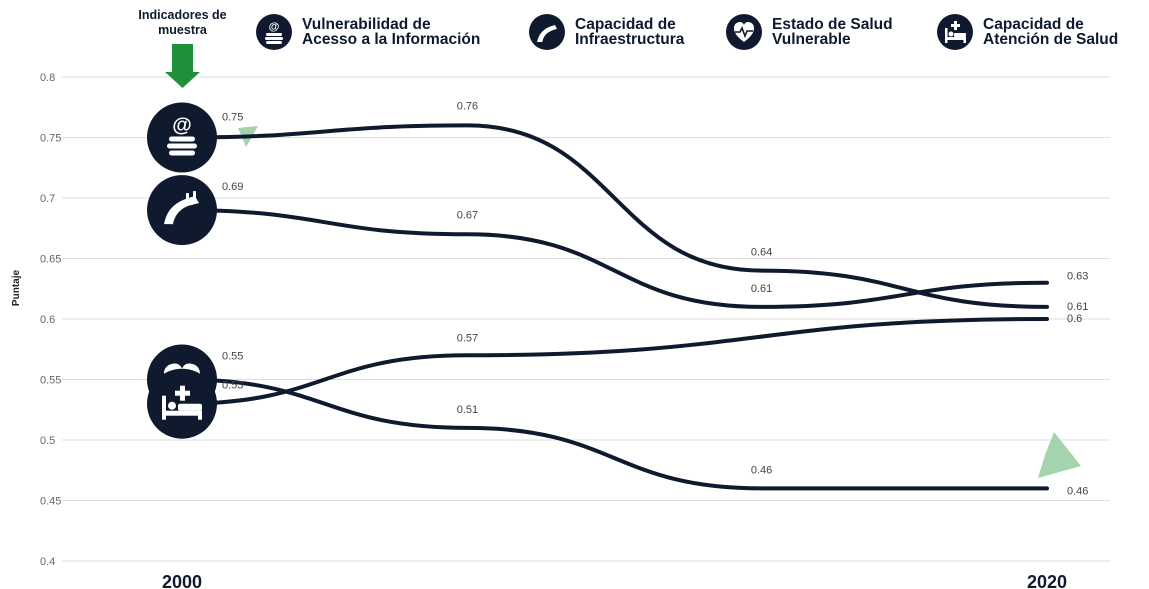 This screenshot has width=1149, height=589. Describe the element at coordinates (232, 187) in the screenshot. I see `data-label: 0.69` at that location.